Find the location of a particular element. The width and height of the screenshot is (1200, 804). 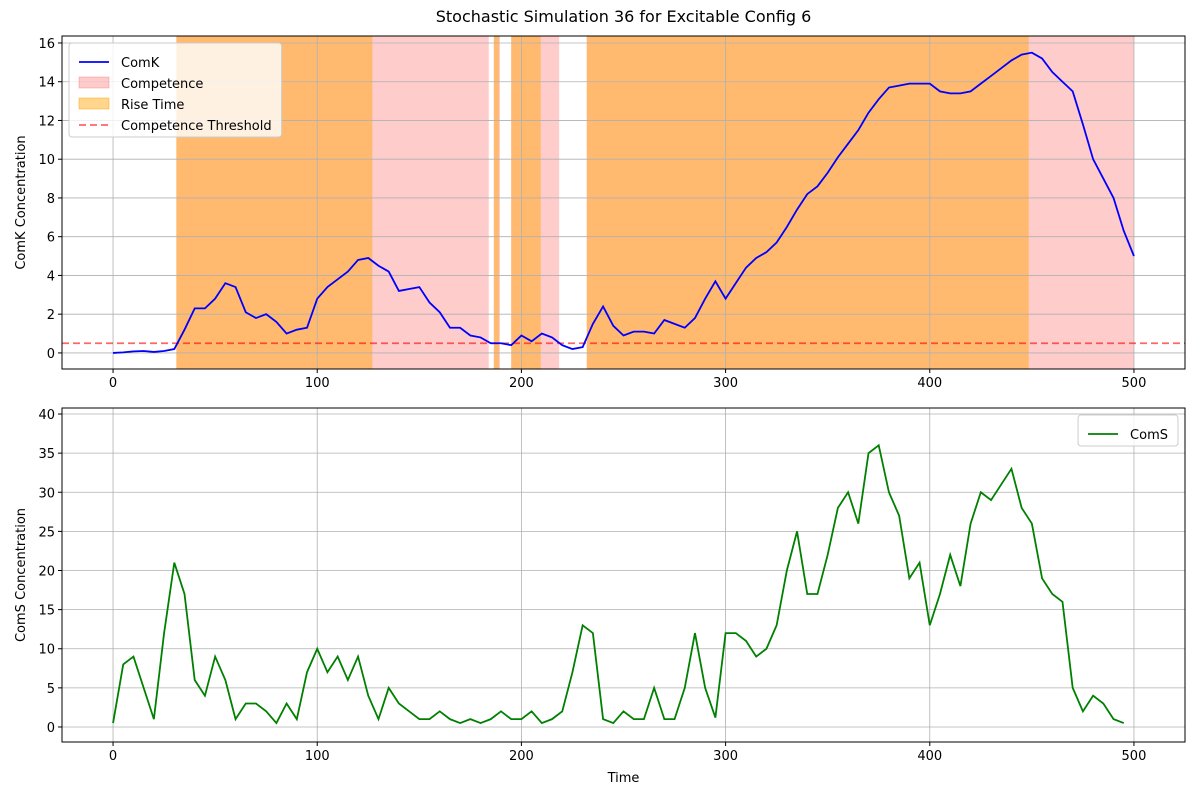

y-axis-label: ComK Concentration is located at coordinates (21, 202).